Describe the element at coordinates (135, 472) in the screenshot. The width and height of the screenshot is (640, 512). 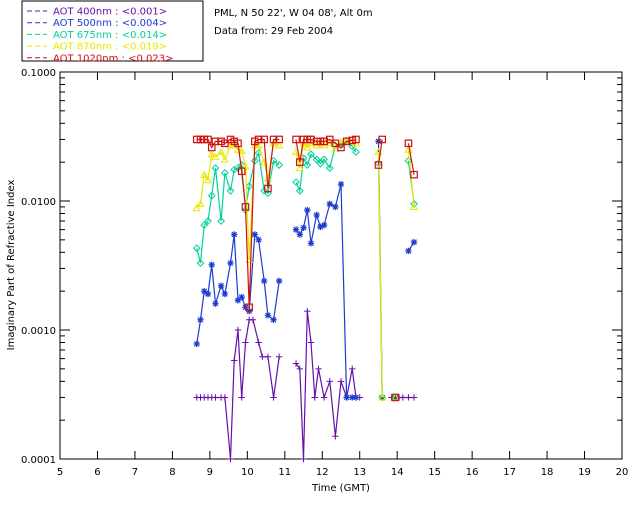
I see `x-tick-label: 7` at that location.